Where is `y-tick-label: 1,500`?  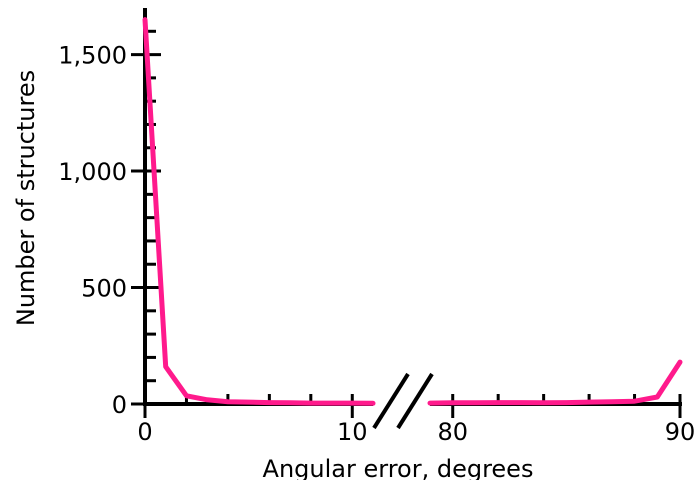 y-tick-label: 1,500 is located at coordinates (92, 56).